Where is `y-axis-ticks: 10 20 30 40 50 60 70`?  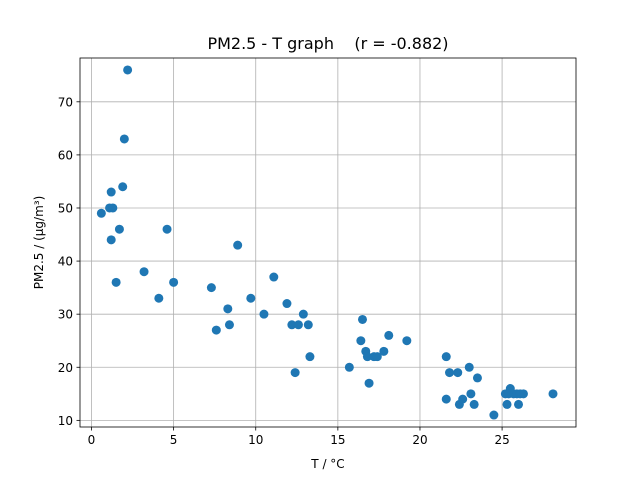 y-axis-ticks: 10 20 30 40 50 60 70 is located at coordinates (69, 261).